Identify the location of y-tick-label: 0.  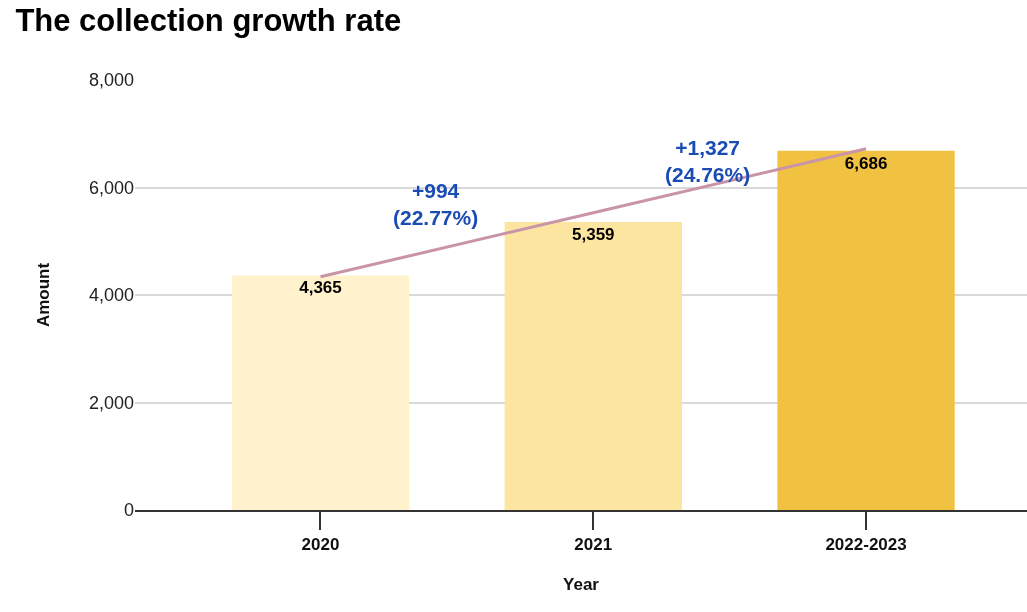
(128, 510).